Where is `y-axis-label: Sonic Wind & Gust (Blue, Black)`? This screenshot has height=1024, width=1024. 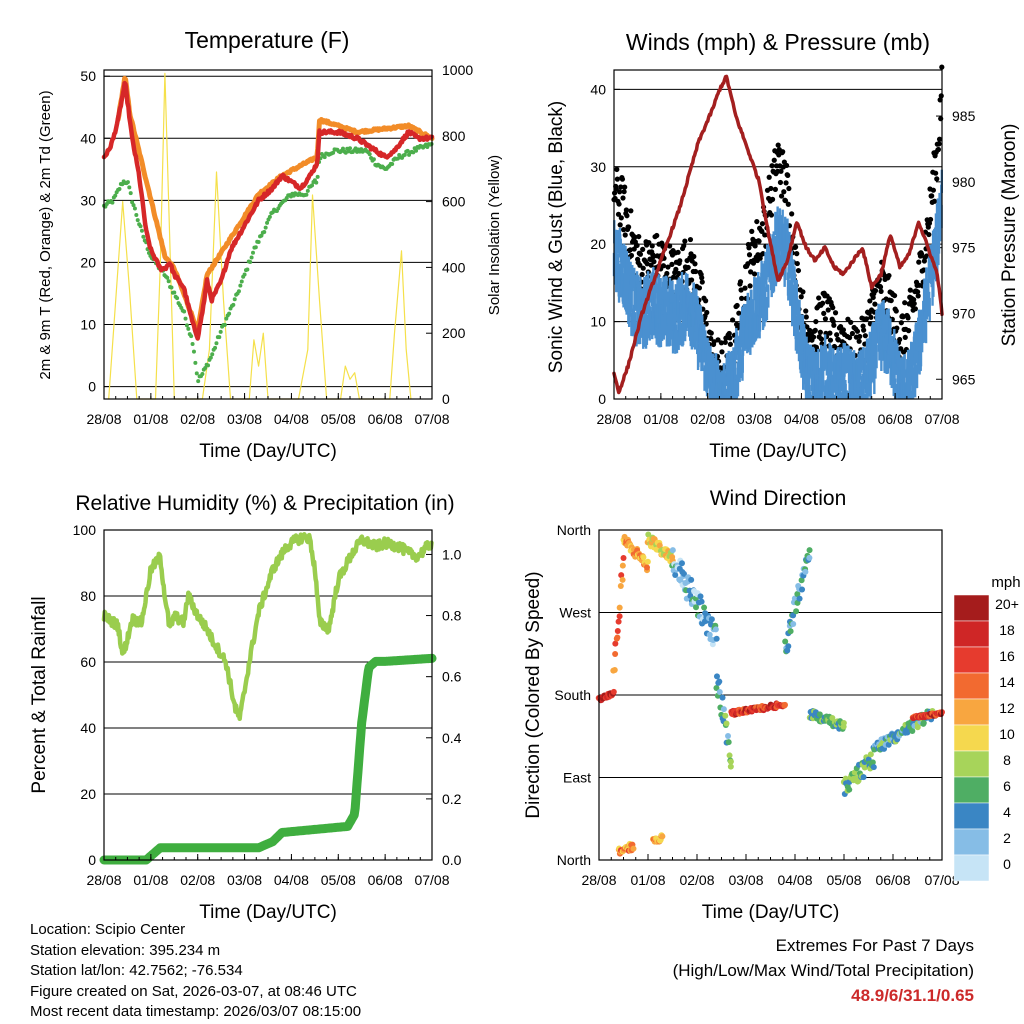
y-axis-label: Sonic Wind & Gust (Blue, Black) is located at coordinates (556, 237).